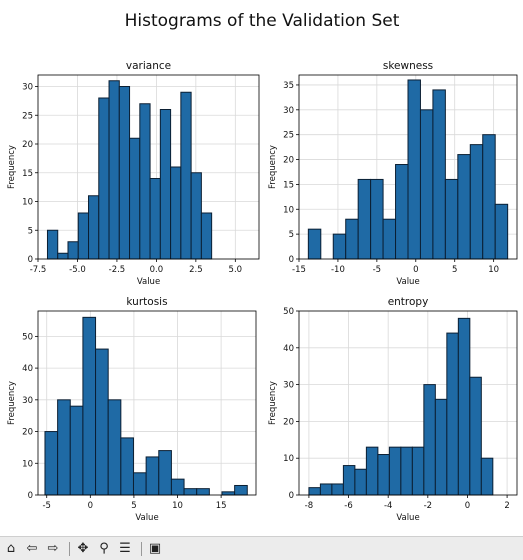  What do you see at coordinates (53, 548) in the screenshot?
I see `forward-arrow-icon: ⇨` at bounding box center [53, 548].